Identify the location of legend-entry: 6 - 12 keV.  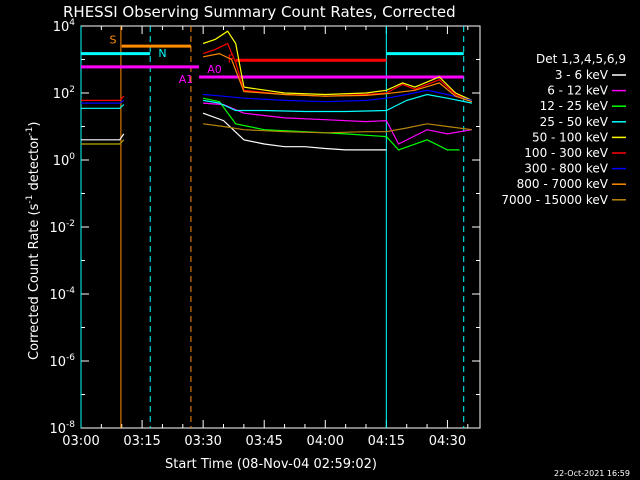
(578, 91).